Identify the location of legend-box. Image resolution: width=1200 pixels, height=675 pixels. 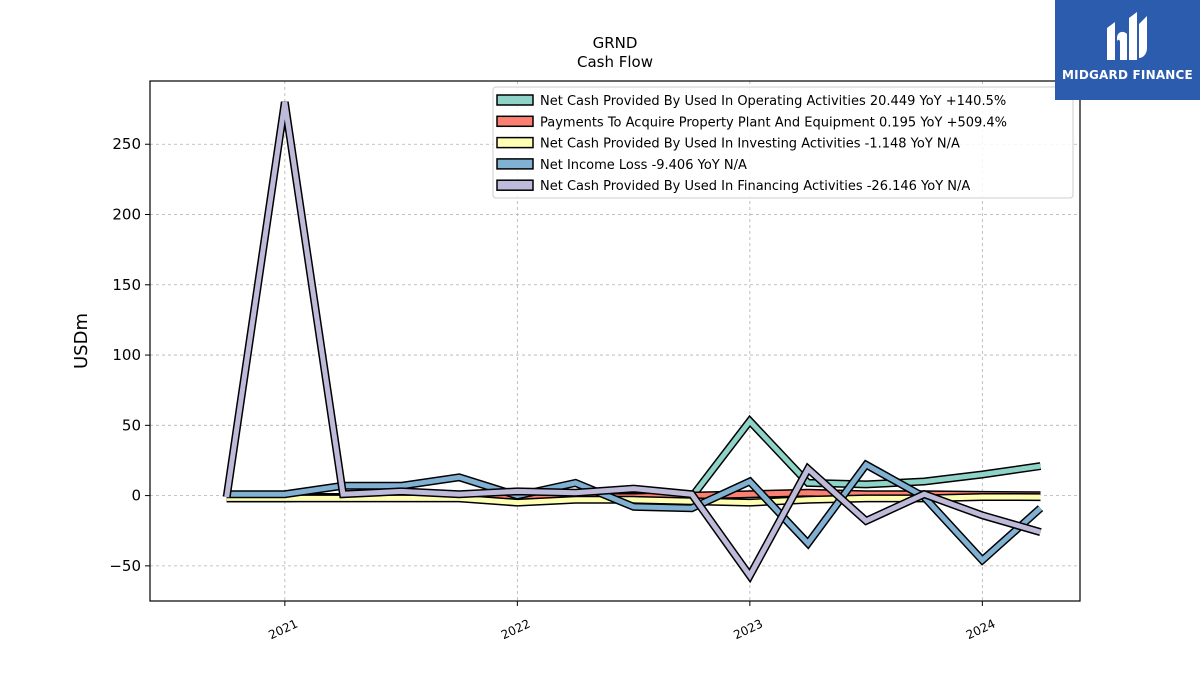
(783, 142).